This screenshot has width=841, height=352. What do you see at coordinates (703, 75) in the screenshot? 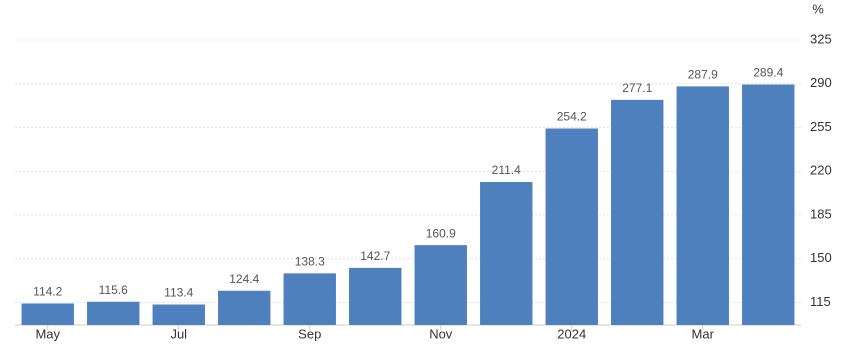
I see `value-label: 287.9` at bounding box center [703, 75].